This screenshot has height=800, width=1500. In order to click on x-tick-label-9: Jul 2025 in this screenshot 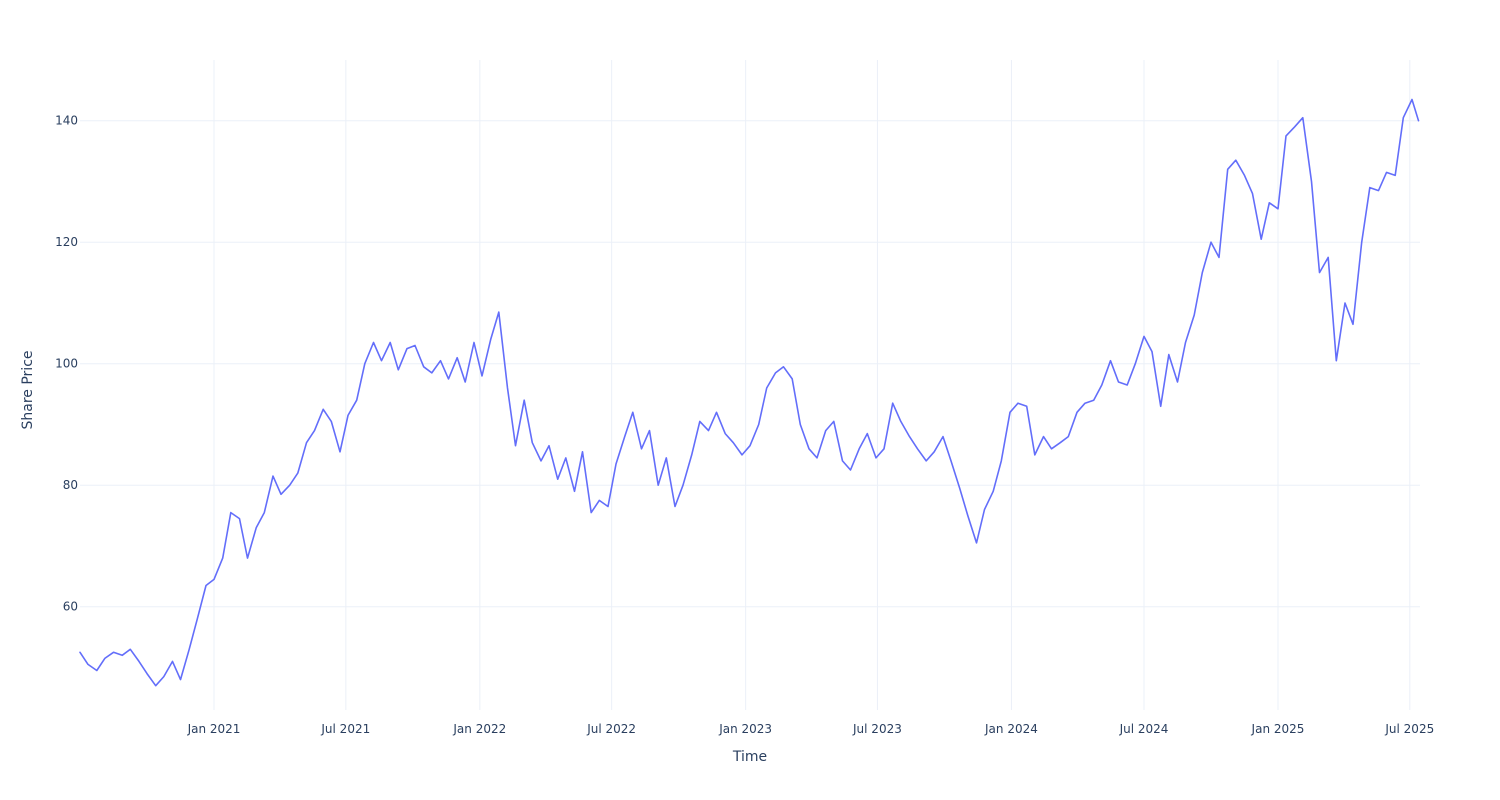, I will do `click(1409, 729)`.